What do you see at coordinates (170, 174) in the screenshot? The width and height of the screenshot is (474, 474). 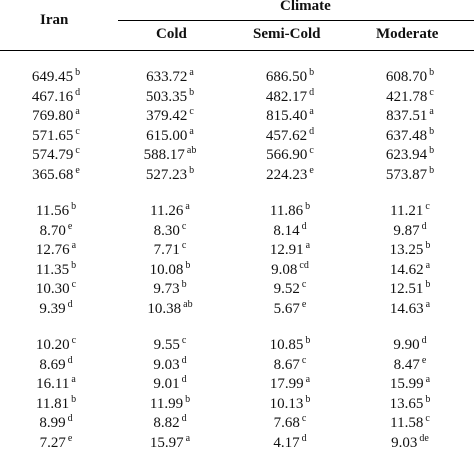 I see `cell-cold: 527.23 b` at bounding box center [170, 174].